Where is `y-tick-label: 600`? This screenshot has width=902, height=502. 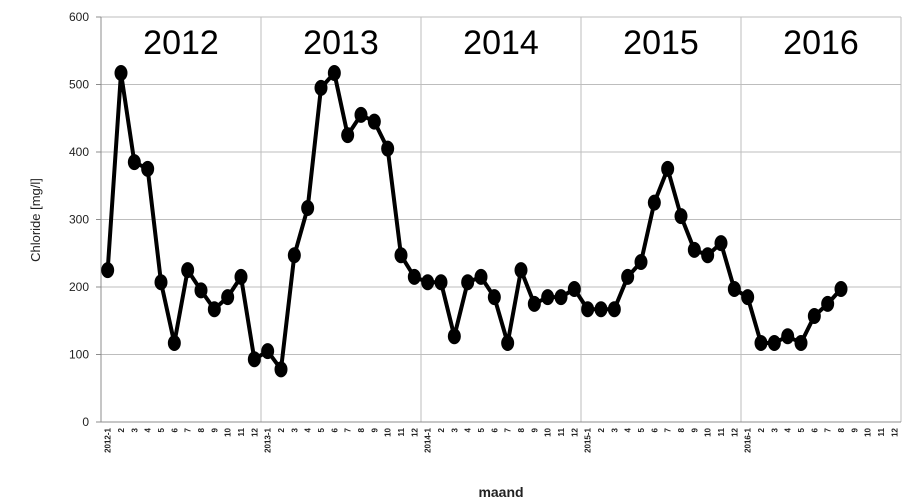
y-tick-label: 600 is located at coordinates (79, 17).